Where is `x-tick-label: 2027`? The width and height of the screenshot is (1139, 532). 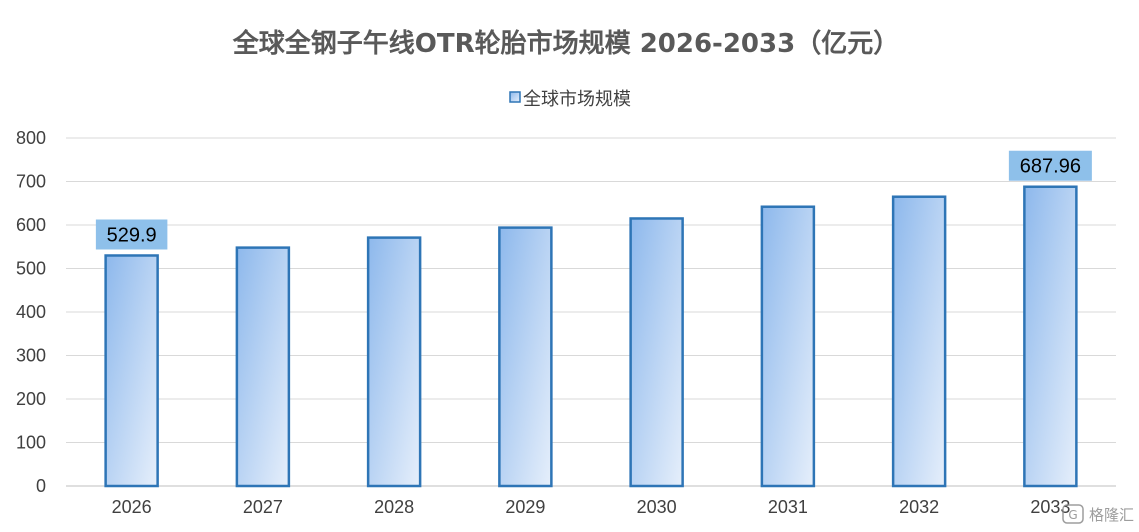 x-tick-label: 2027 is located at coordinates (263, 507).